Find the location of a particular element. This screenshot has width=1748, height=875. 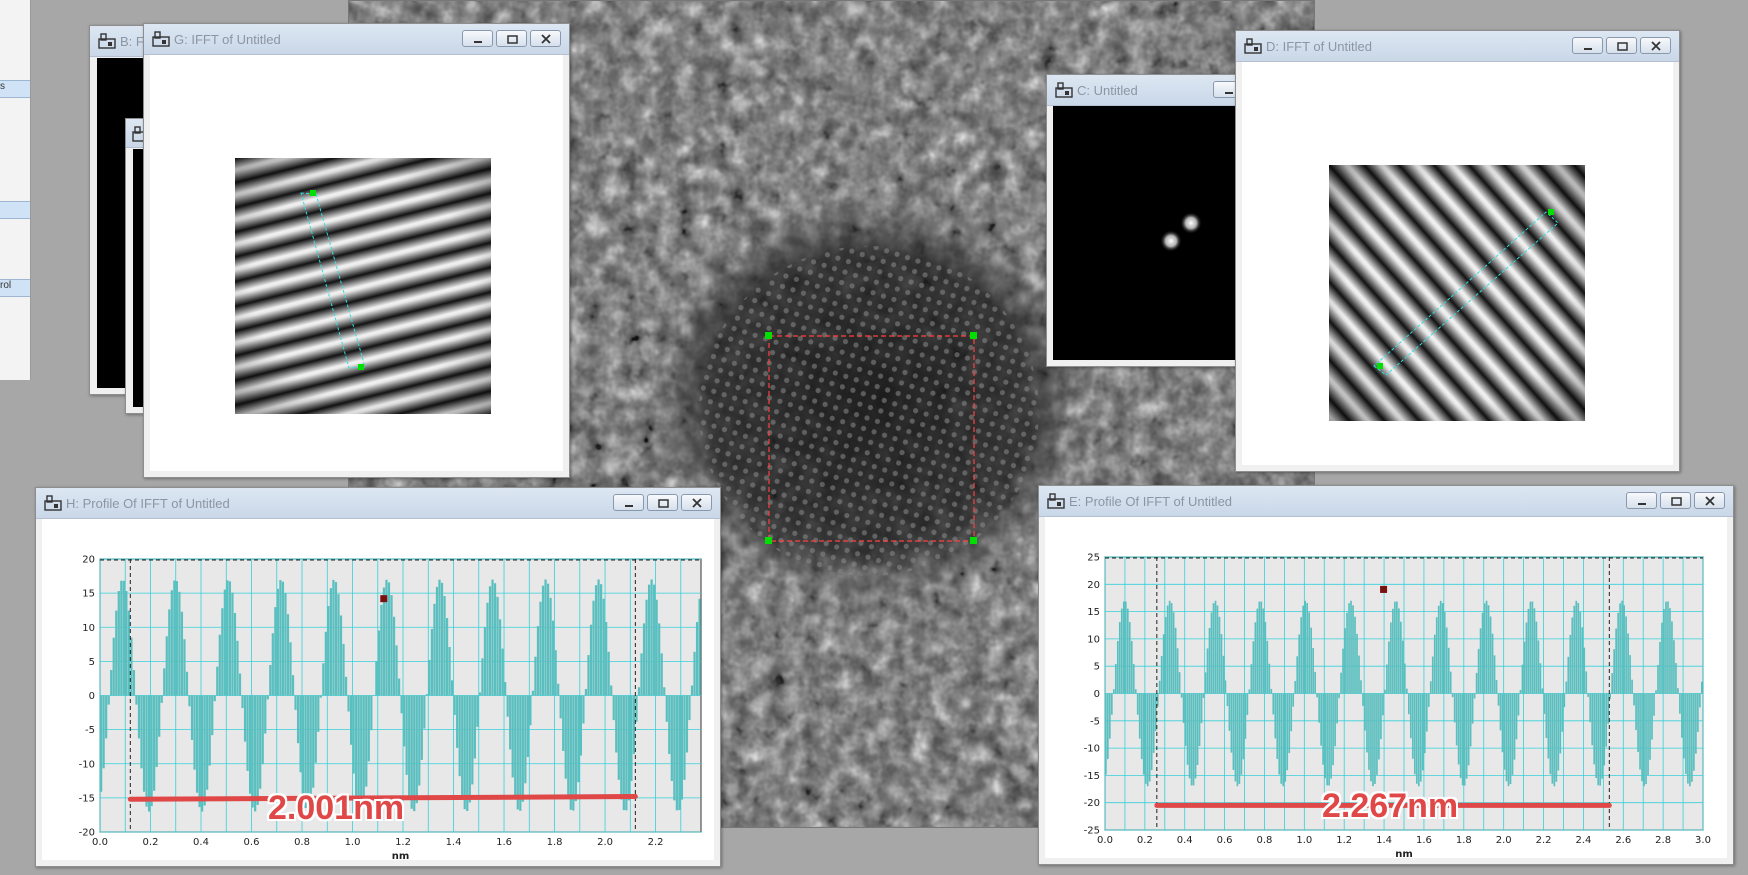

window-d: D: IFFT of Untitled is located at coordinates (1457, 251).